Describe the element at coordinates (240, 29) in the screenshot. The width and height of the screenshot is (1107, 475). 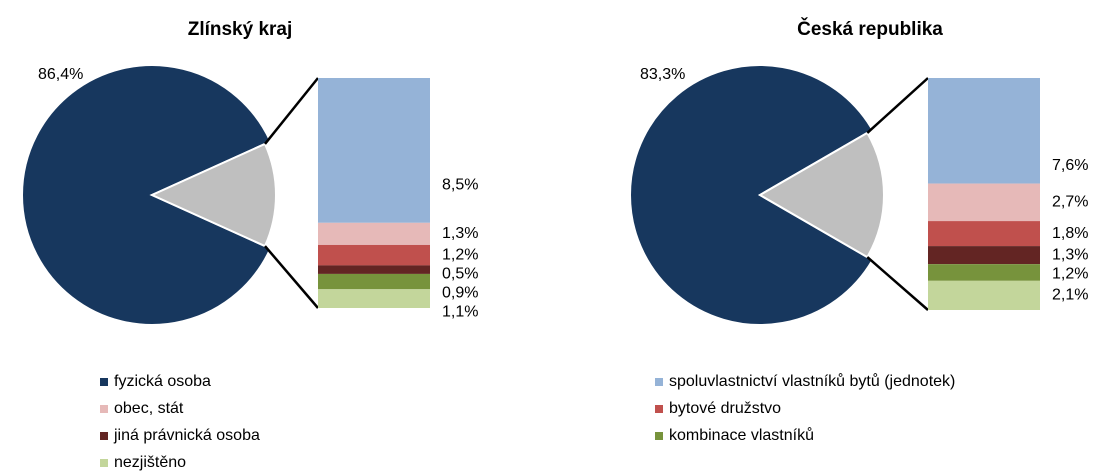
I see `chart-title: Zlínský kraj` at that location.